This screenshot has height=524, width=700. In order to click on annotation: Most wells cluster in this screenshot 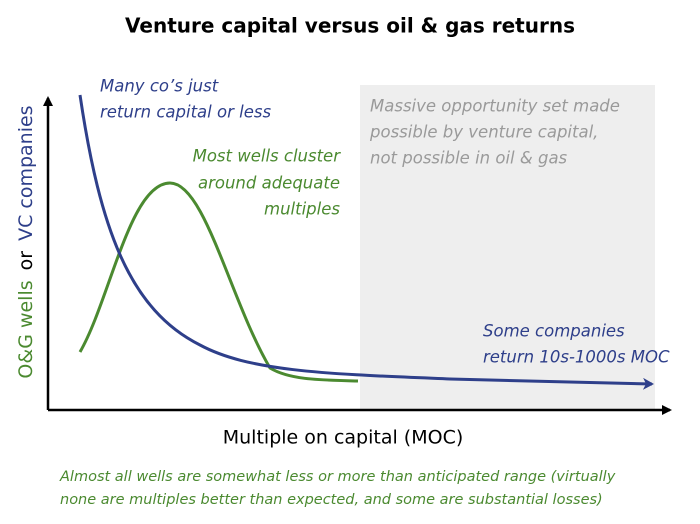, I will do `click(267, 156)`.